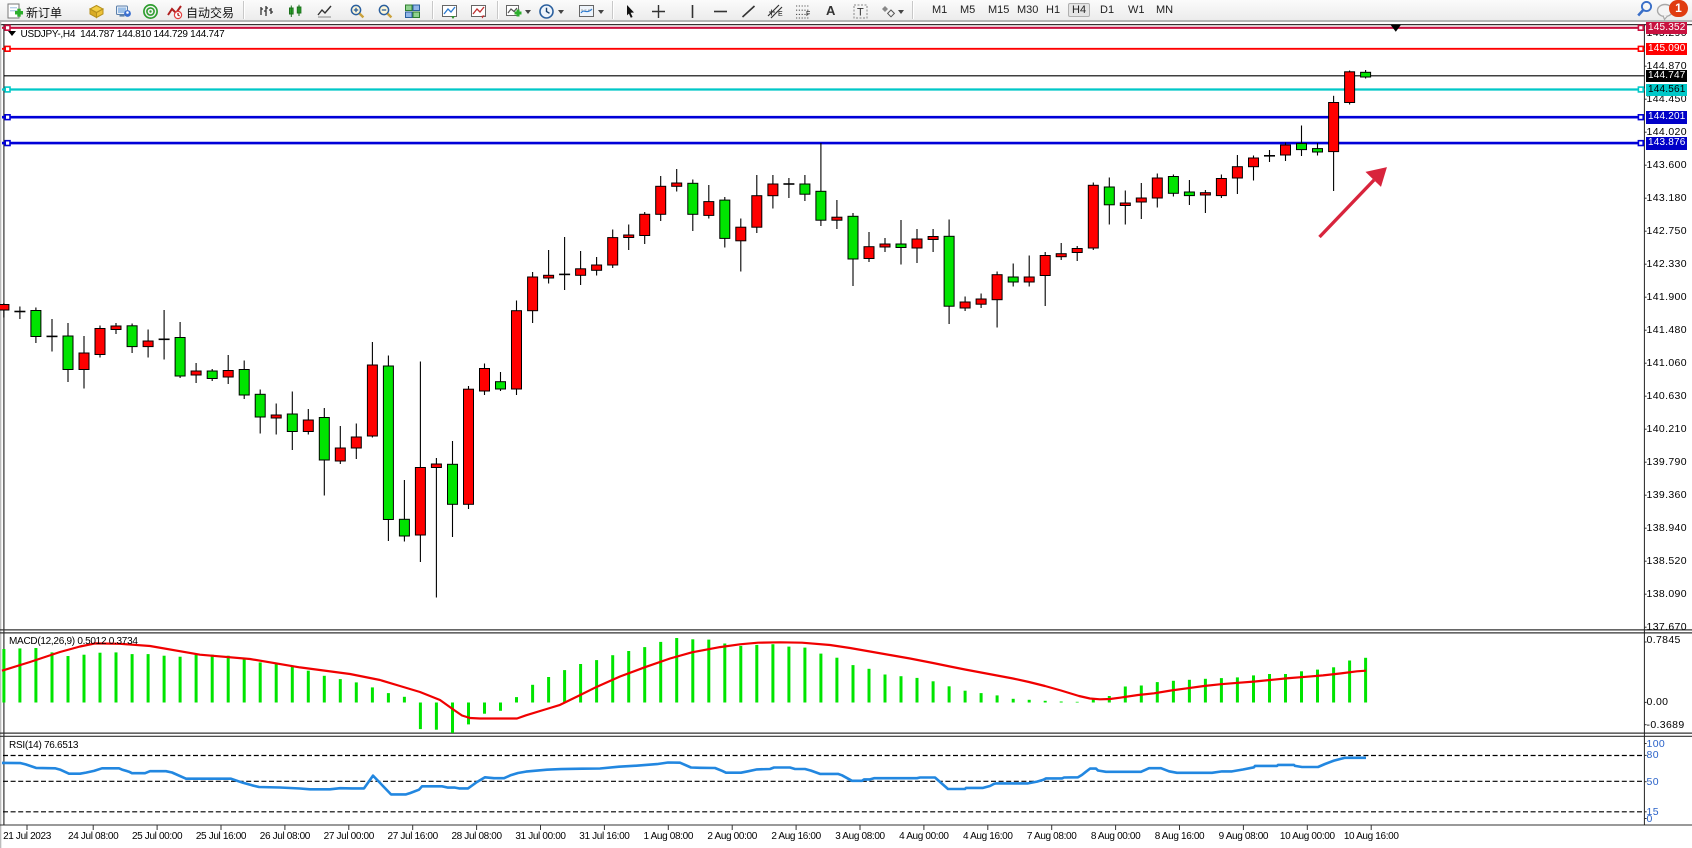  What do you see at coordinates (860, 13) in the screenshot?
I see `svg-text: T` at bounding box center [860, 13].